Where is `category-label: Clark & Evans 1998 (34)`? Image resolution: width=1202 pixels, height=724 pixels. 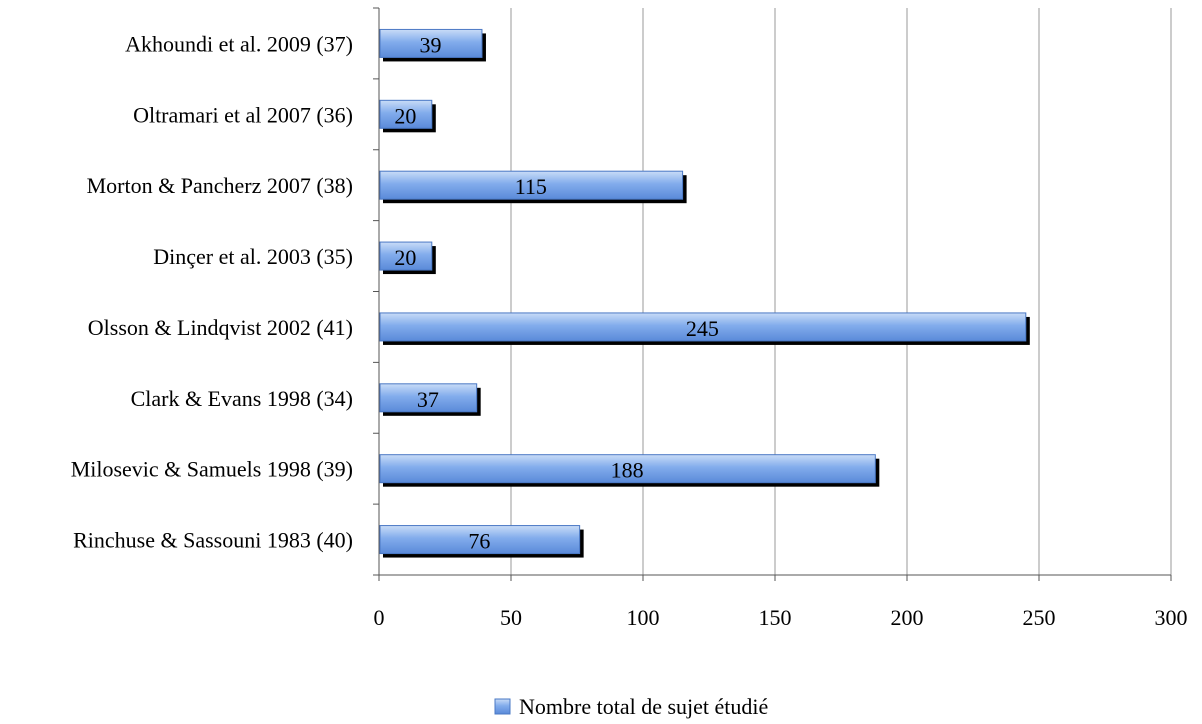 category-label: Clark & Evans 1998 (34) is located at coordinates (242, 398).